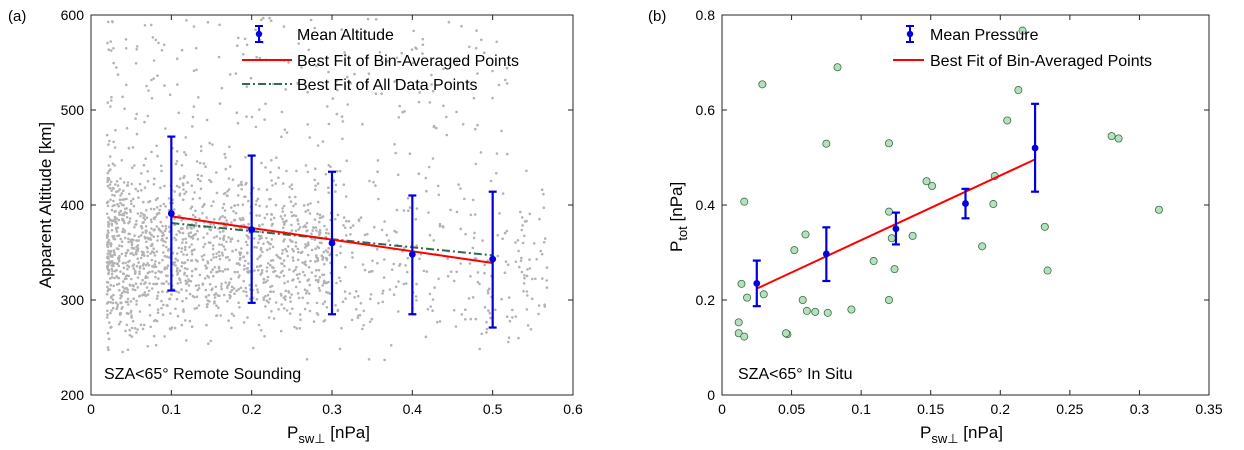 This screenshot has width=1244, height=450. What do you see at coordinates (73, 395) in the screenshot?
I see `y-tick-label: 200` at bounding box center [73, 395].